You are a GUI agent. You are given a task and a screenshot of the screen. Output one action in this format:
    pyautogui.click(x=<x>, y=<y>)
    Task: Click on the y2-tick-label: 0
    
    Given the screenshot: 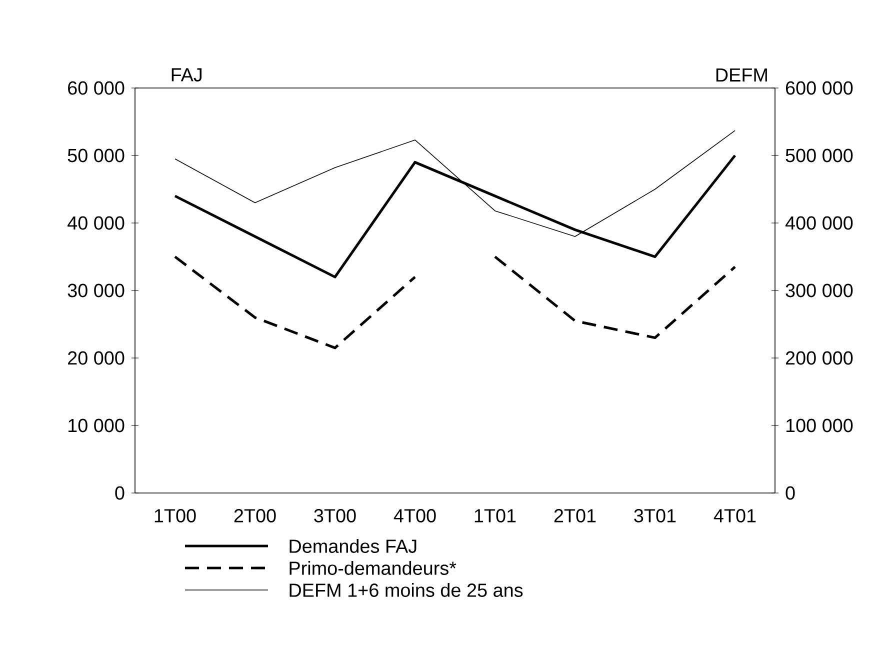 What is the action you would take?
    pyautogui.click(x=790, y=493)
    